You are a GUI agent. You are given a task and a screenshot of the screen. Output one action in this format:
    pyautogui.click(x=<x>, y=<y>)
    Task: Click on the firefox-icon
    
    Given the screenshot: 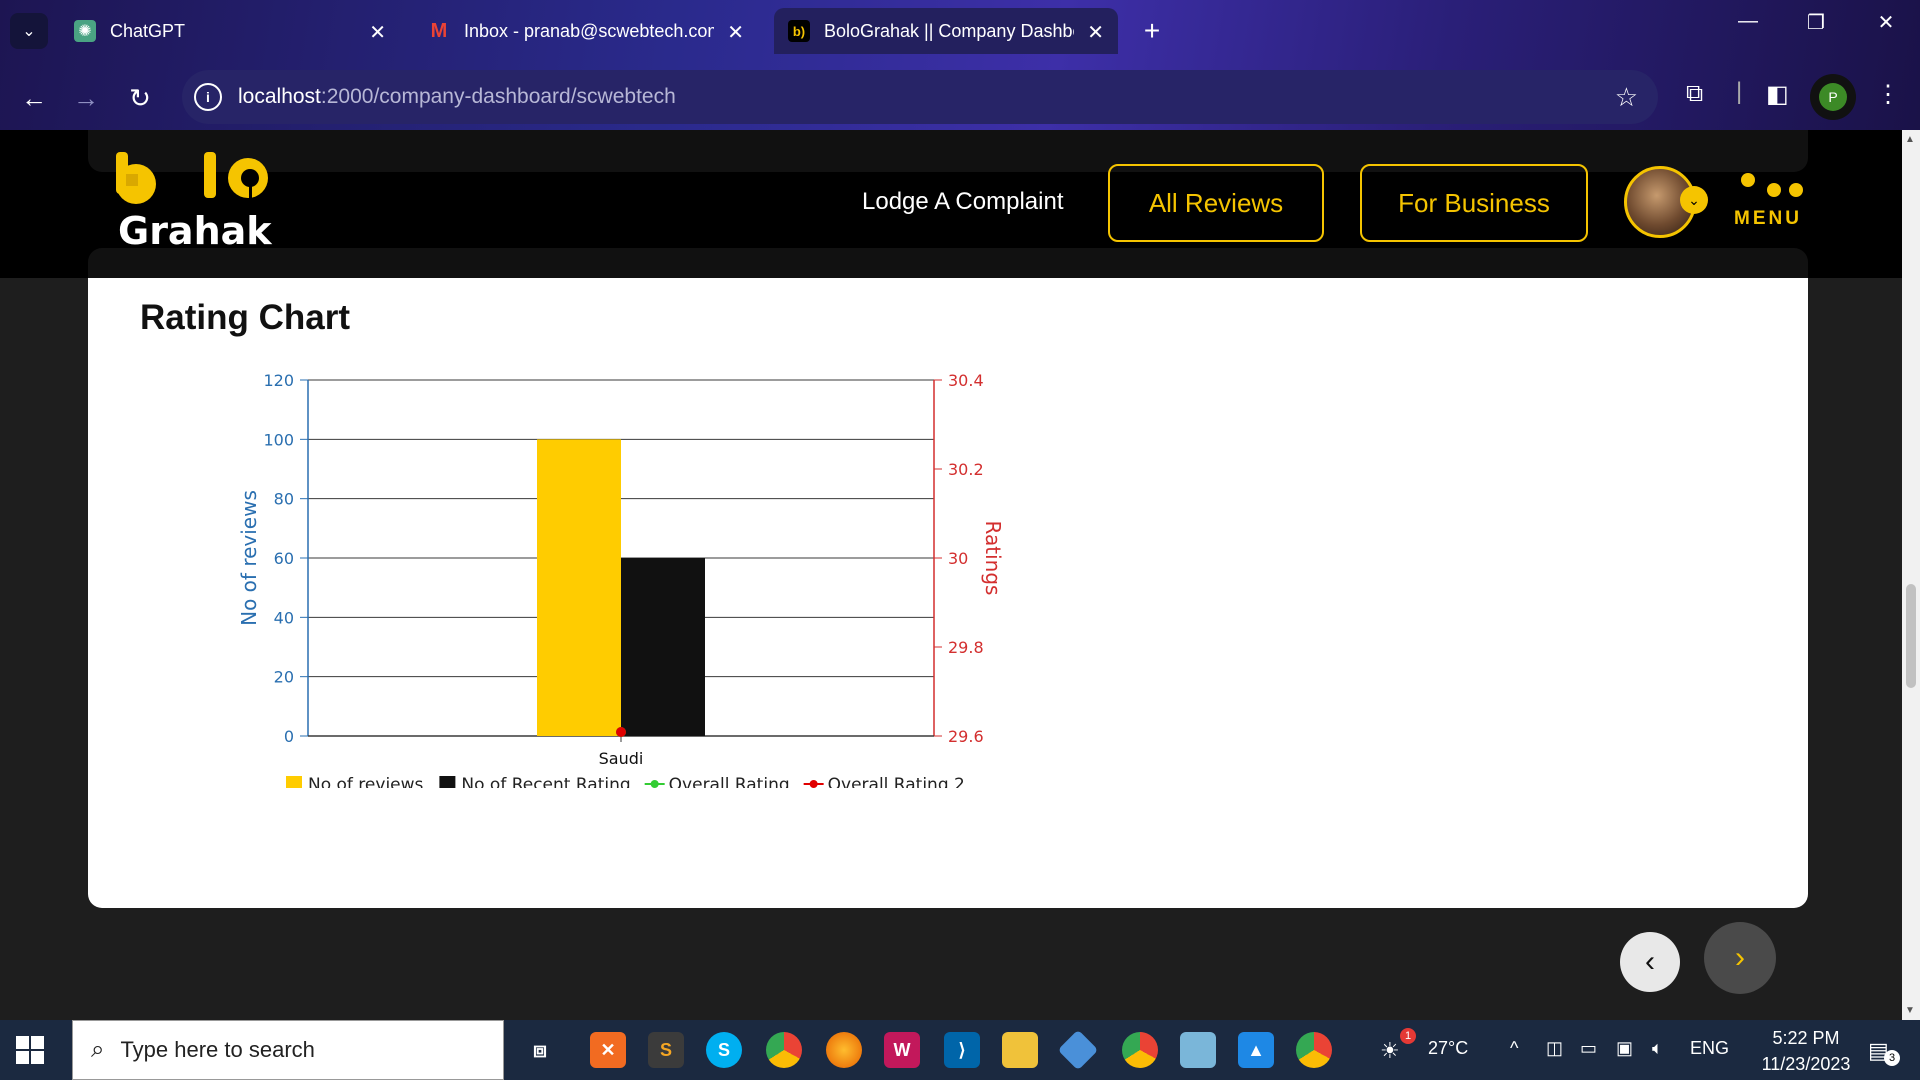 What is the action you would take?
    pyautogui.click(x=844, y=1050)
    